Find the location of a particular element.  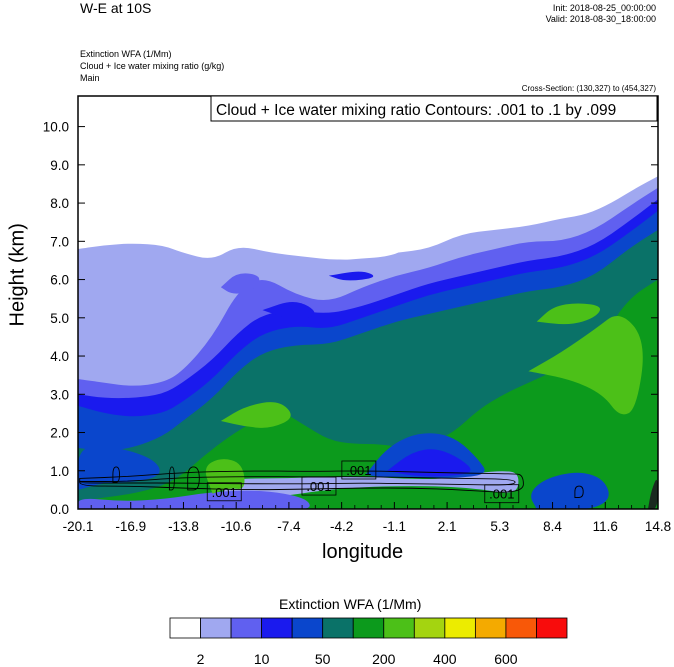

colorbar-tick-label: 600 is located at coordinates (506, 659).